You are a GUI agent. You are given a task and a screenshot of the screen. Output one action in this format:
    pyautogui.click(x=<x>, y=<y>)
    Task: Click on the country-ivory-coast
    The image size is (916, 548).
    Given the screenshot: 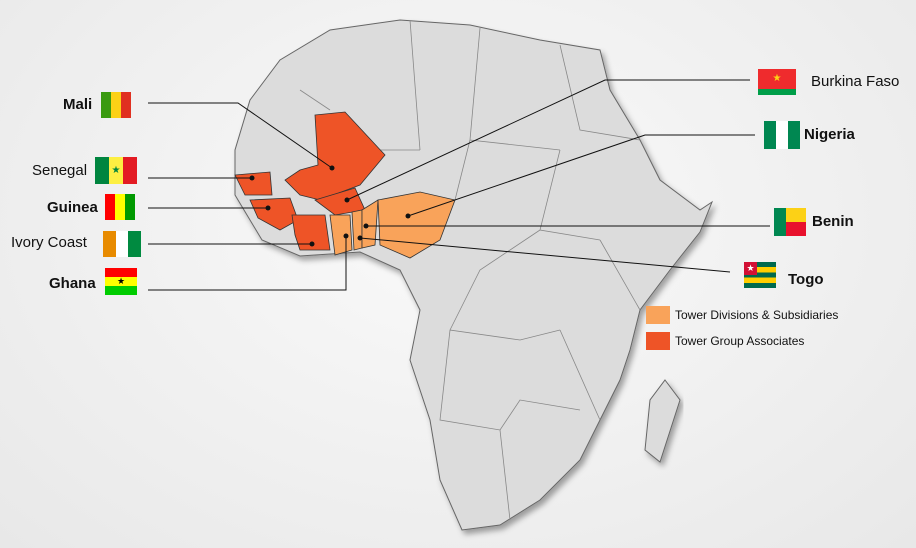 What is the action you would take?
    pyautogui.click(x=311, y=232)
    